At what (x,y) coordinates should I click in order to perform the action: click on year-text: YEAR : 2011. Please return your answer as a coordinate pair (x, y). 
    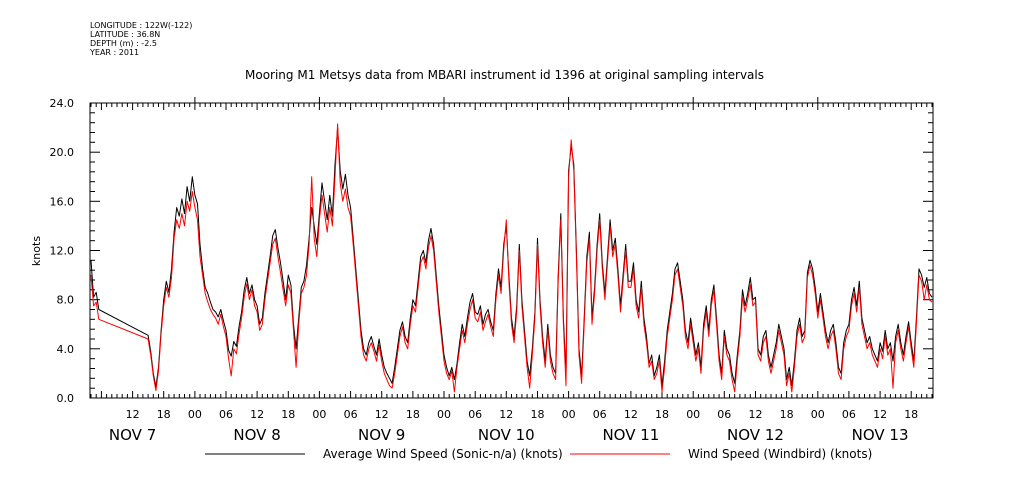
    Looking at the image, I should click on (115, 52).